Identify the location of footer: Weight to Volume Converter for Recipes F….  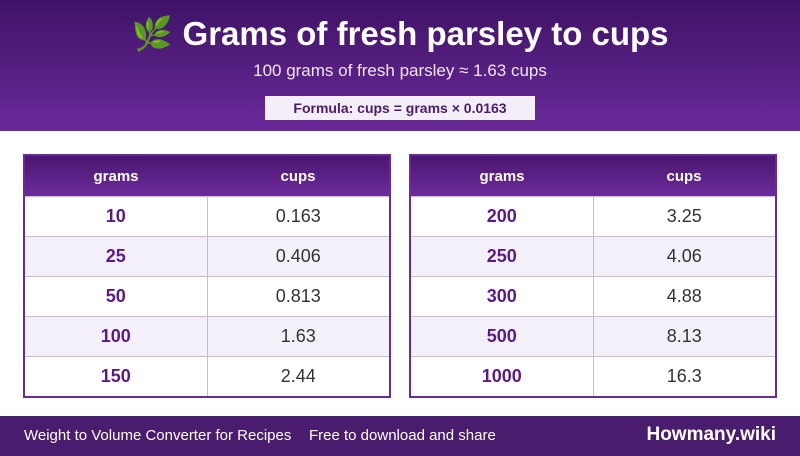
(400, 436).